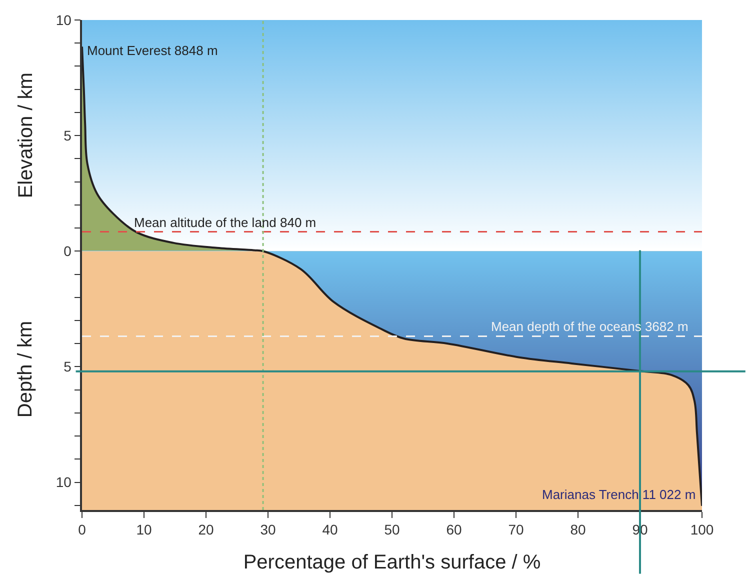  I want to click on x-tick-label: 20, so click(206, 530).